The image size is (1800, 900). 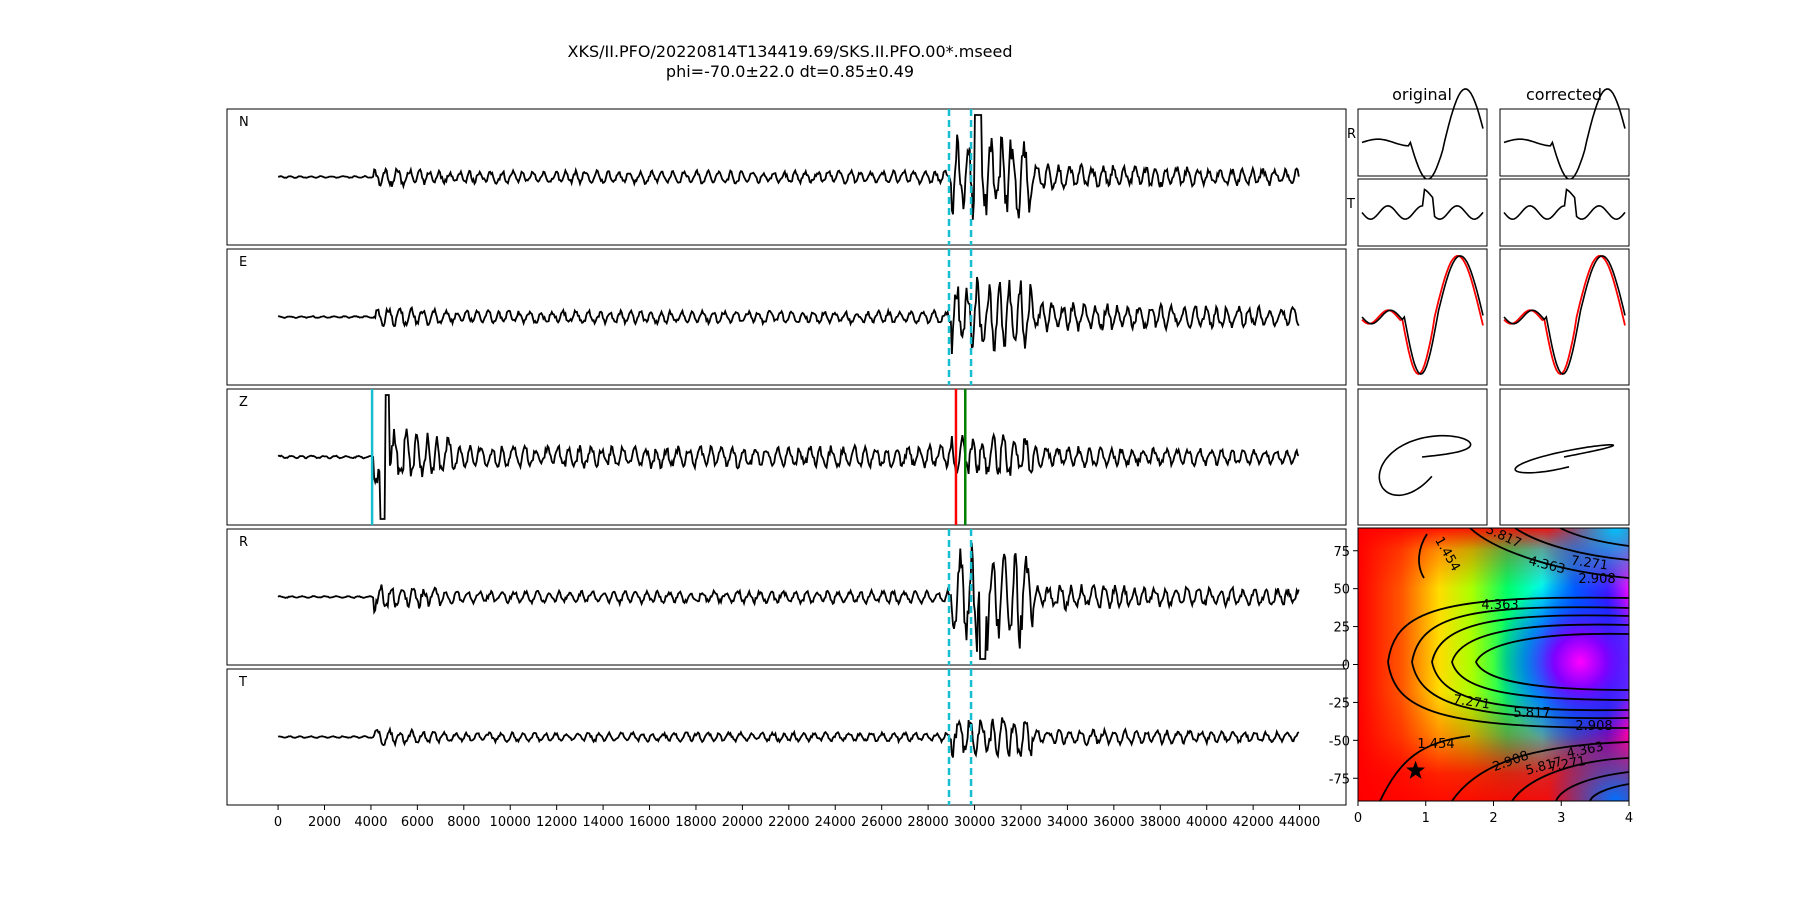 I want to click on grid-y-tick-label: 75, so click(x=1341, y=552).